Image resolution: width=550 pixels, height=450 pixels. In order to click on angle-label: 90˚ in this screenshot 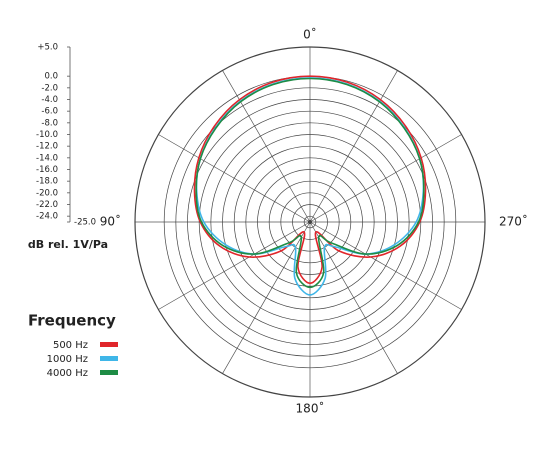, I will do `click(110, 221)`.